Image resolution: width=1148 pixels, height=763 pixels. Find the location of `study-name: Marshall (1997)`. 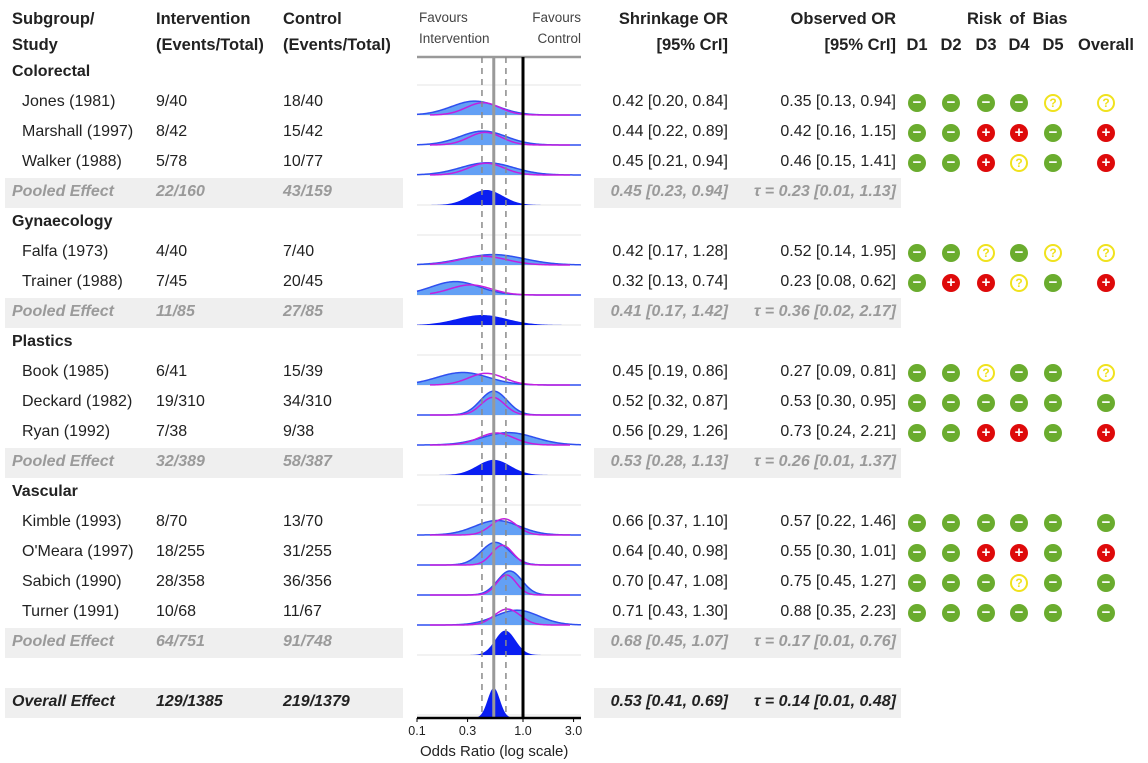

study-name: Marshall (1997) is located at coordinates (78, 131).